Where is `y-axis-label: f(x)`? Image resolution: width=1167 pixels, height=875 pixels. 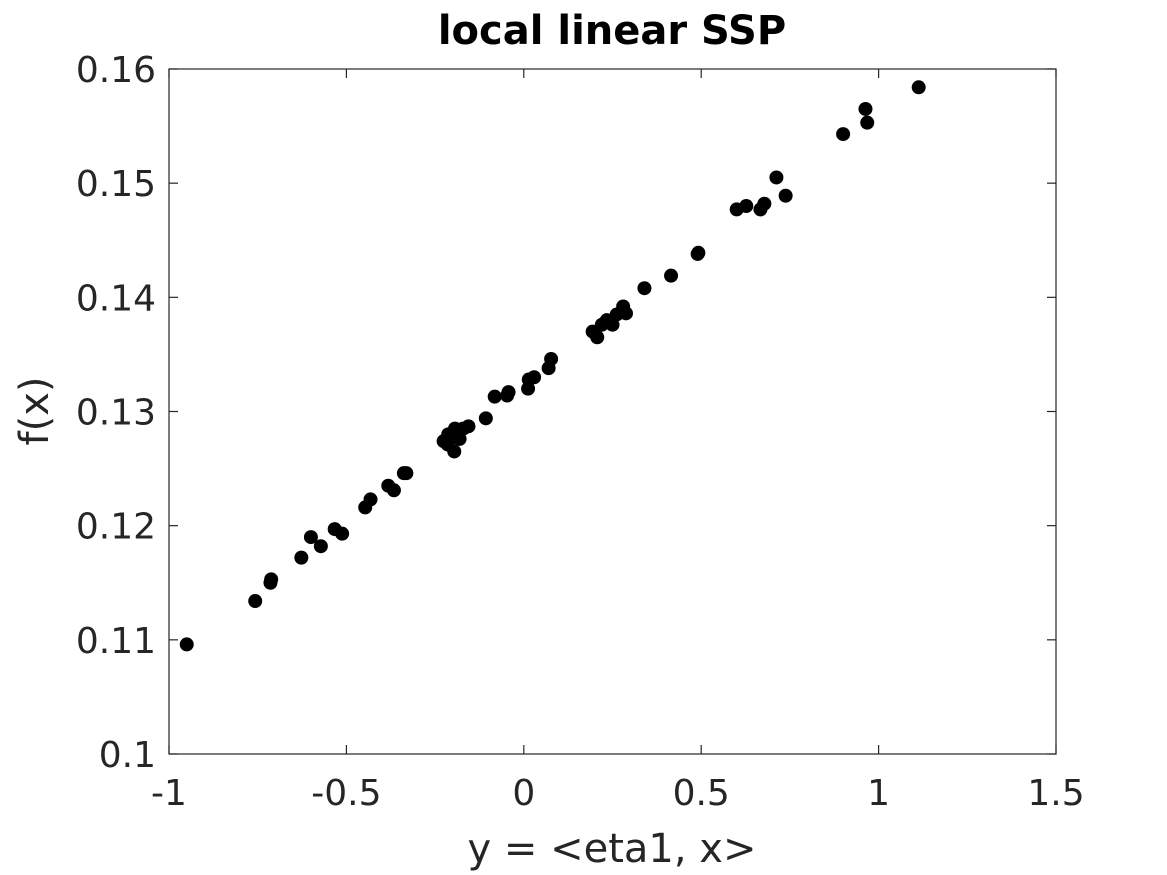 y-axis-label: f(x) is located at coordinates (35, 411).